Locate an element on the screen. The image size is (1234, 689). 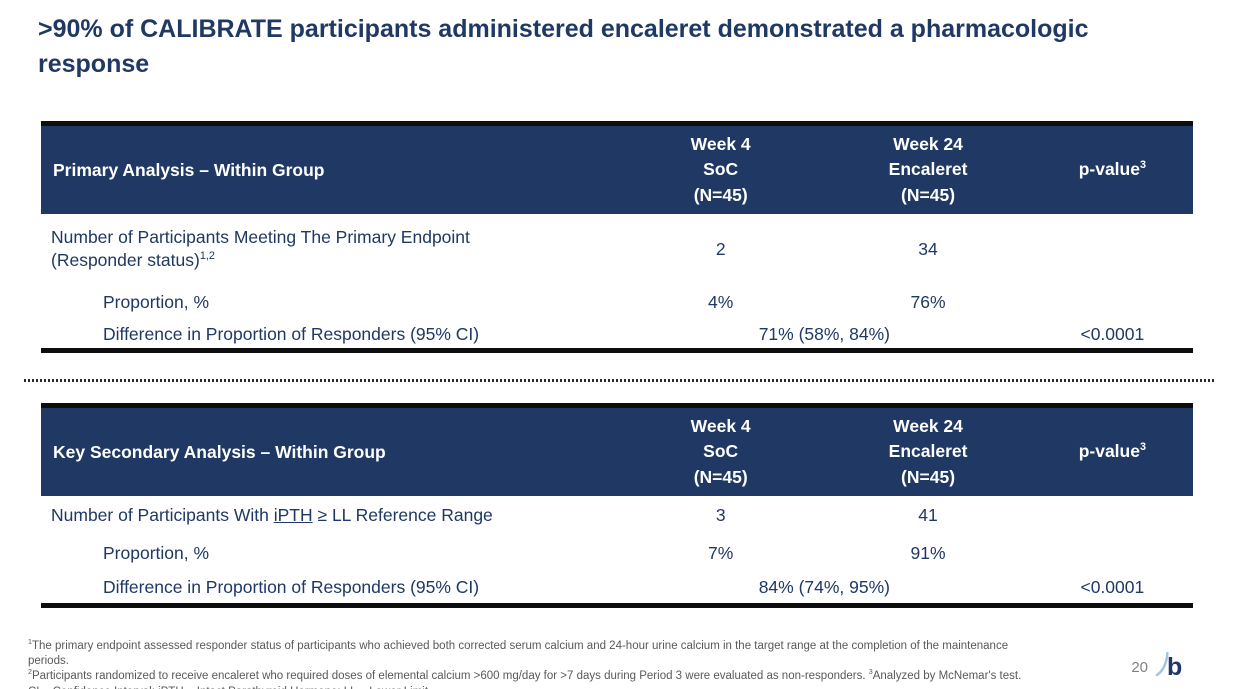
table-row: Proportion, % 7% 91% is located at coordinates (617, 553).